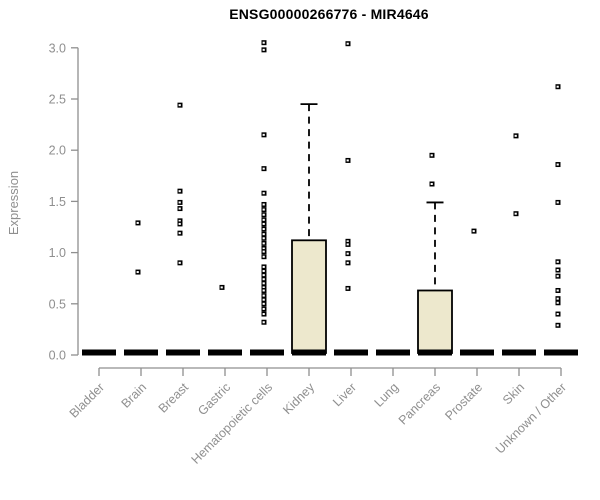  I want to click on x-category-label: Lung, so click(387, 395).